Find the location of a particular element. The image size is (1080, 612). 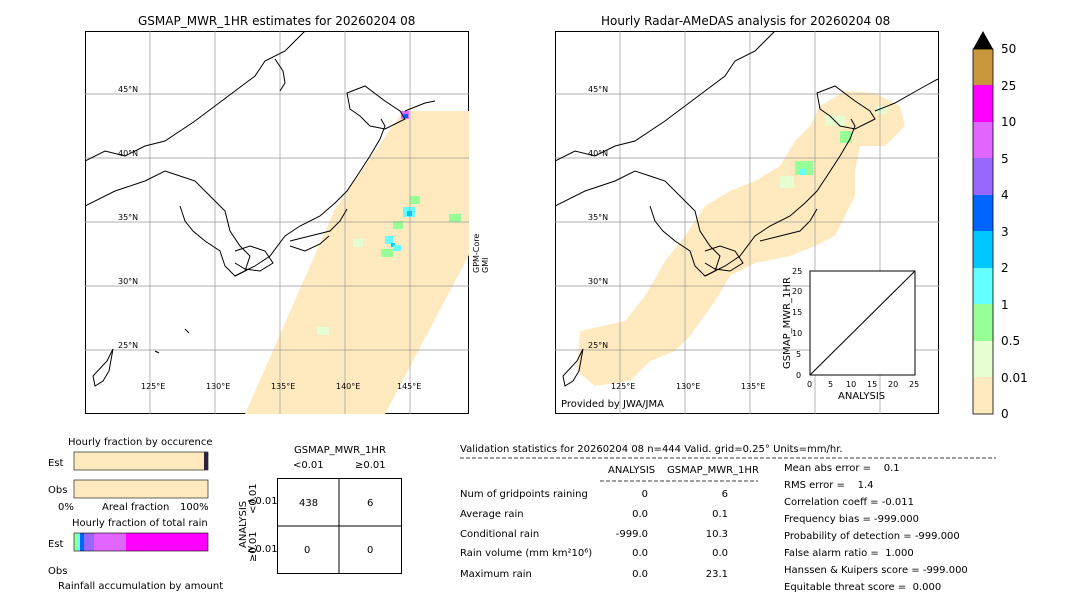

y-tick: 10 is located at coordinates (797, 333).